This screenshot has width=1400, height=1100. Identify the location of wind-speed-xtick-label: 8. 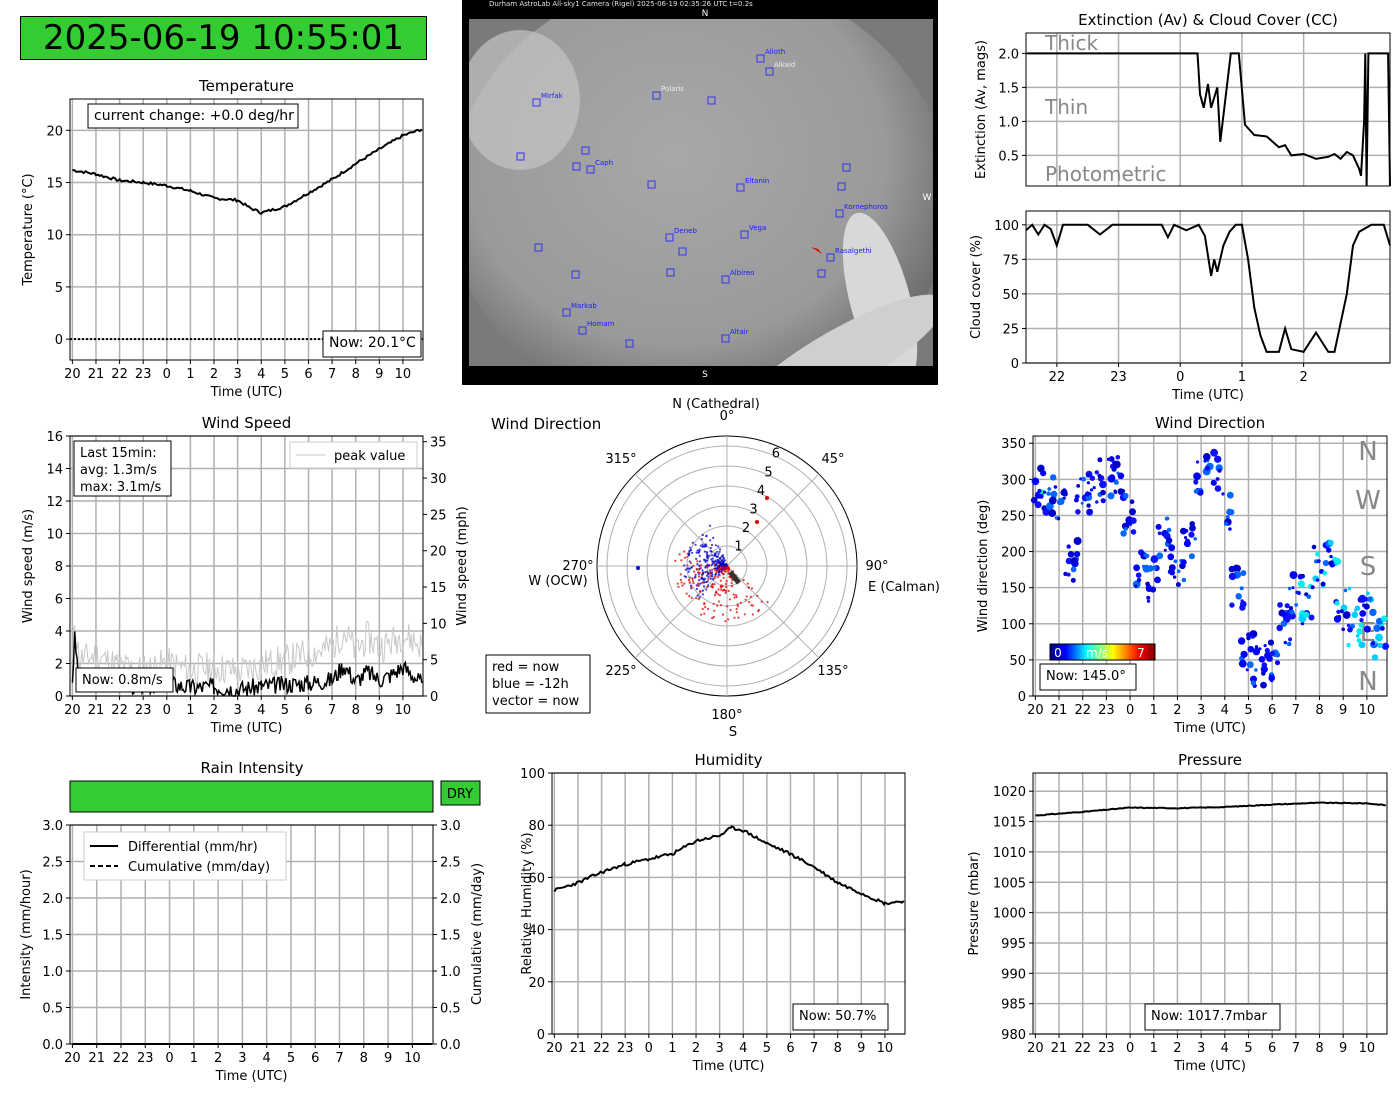
(356, 710).